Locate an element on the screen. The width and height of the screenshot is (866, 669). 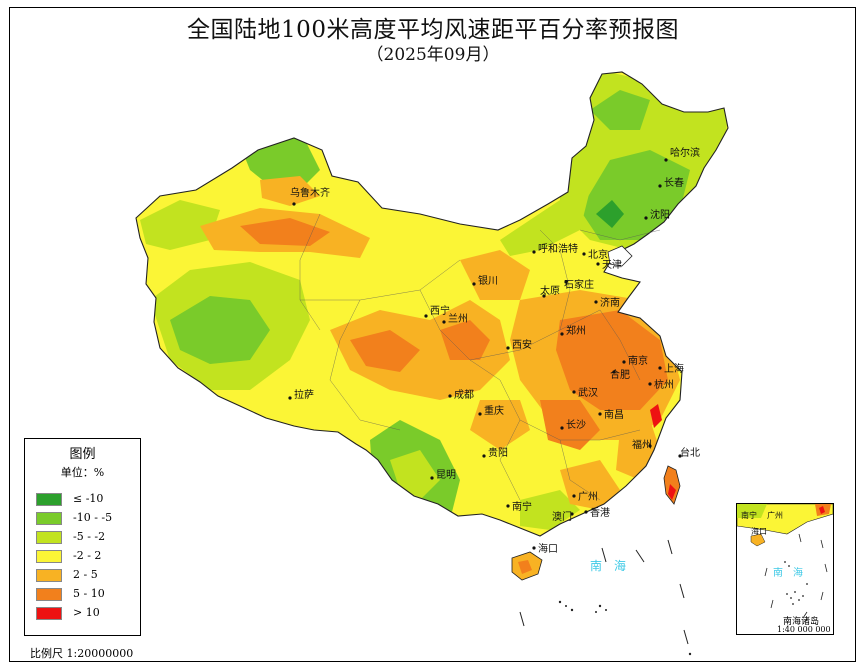
taiwan-red is located at coordinates (672, 492).